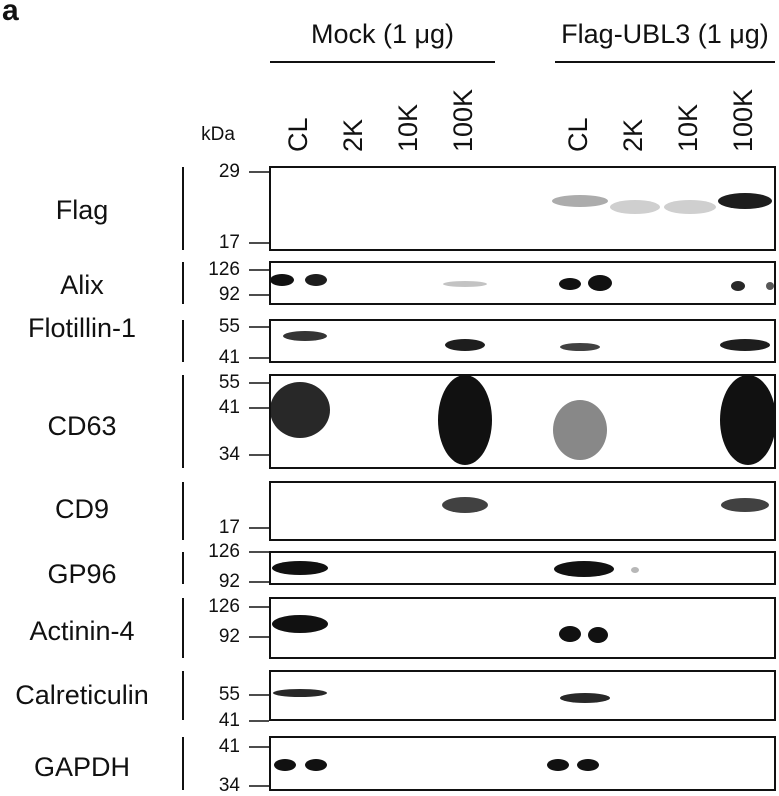  Describe the element at coordinates (81, 631) in the screenshot. I see `blot-label: Actinin-4` at that location.